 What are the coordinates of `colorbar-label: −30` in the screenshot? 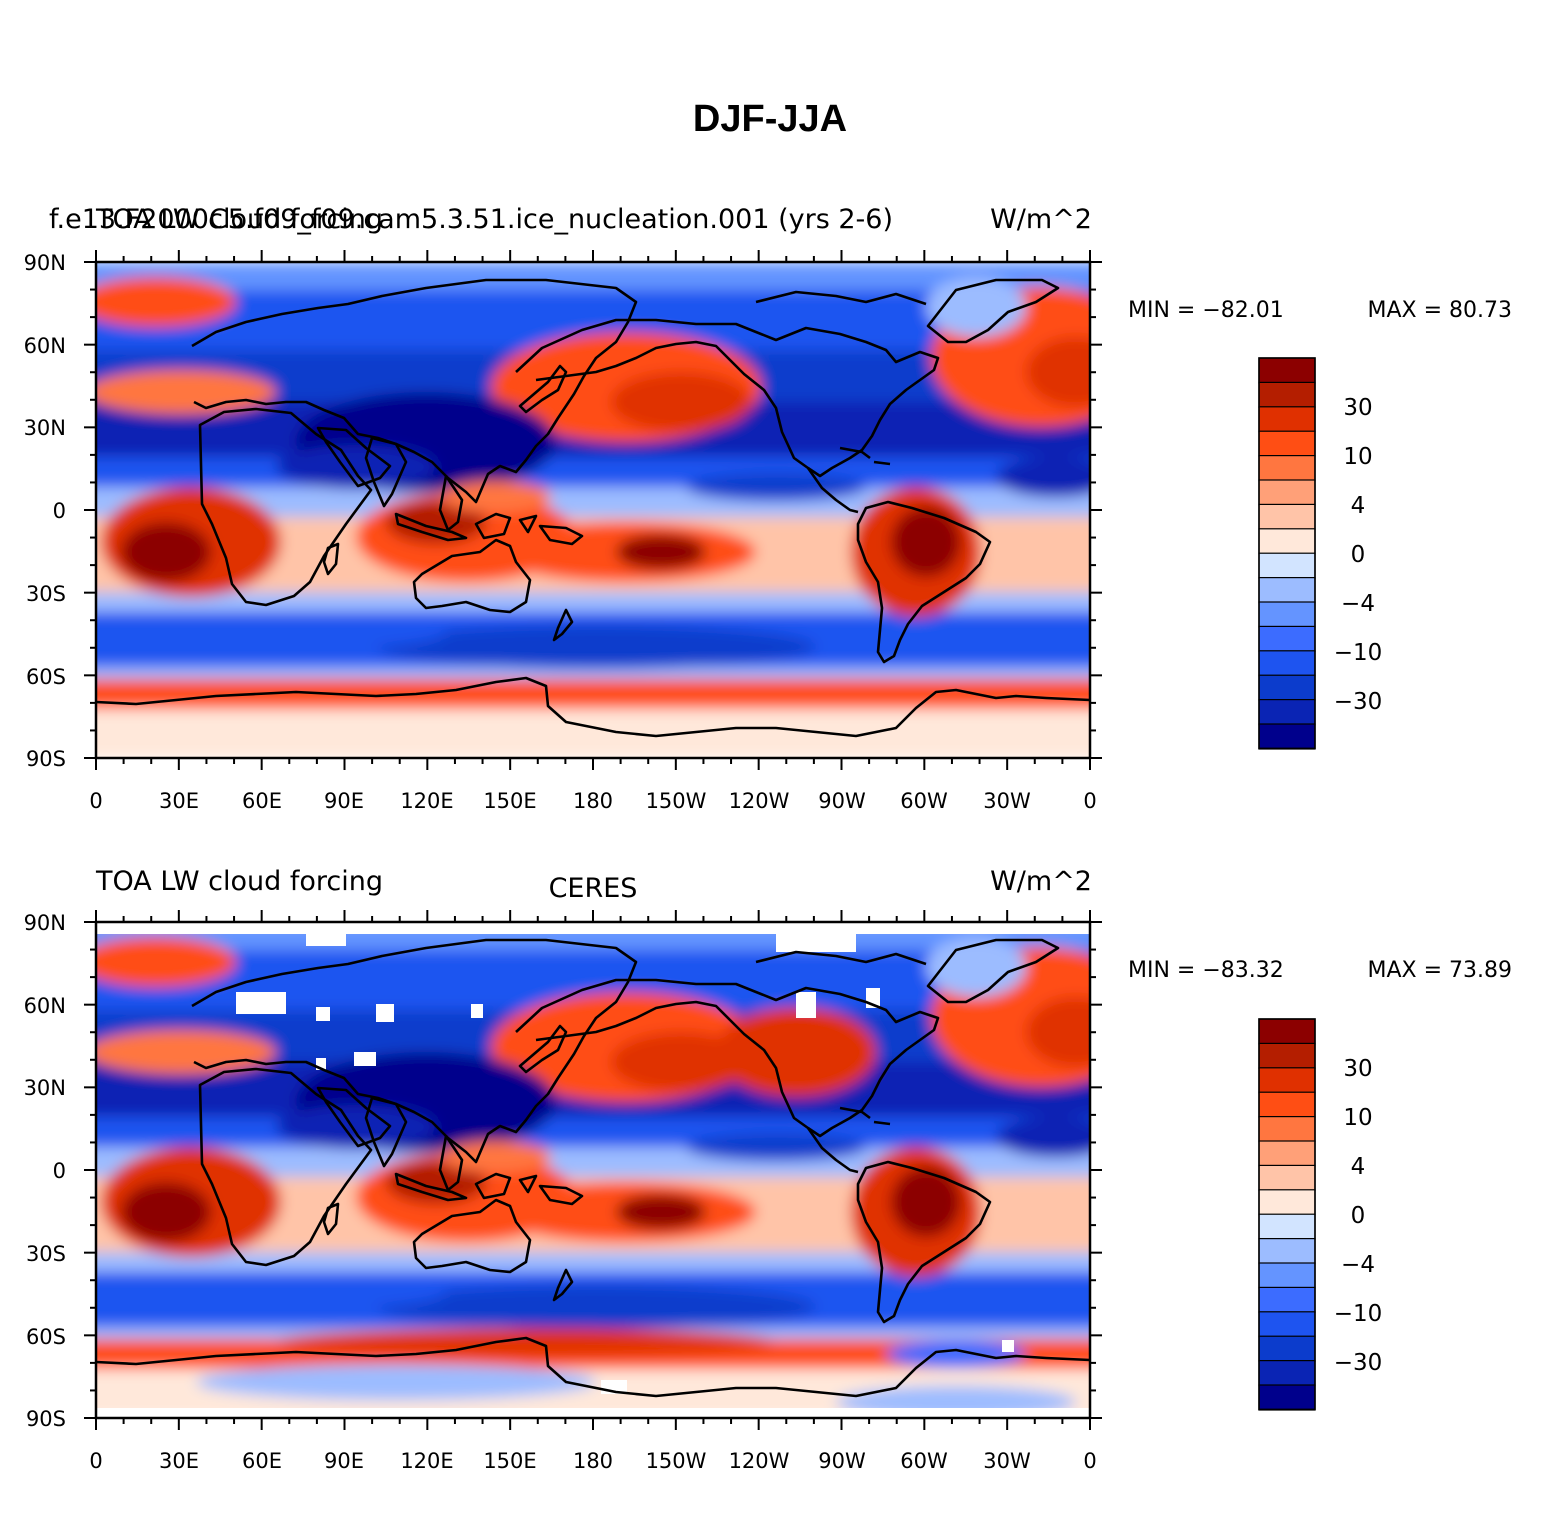 It's located at (1358, 702).